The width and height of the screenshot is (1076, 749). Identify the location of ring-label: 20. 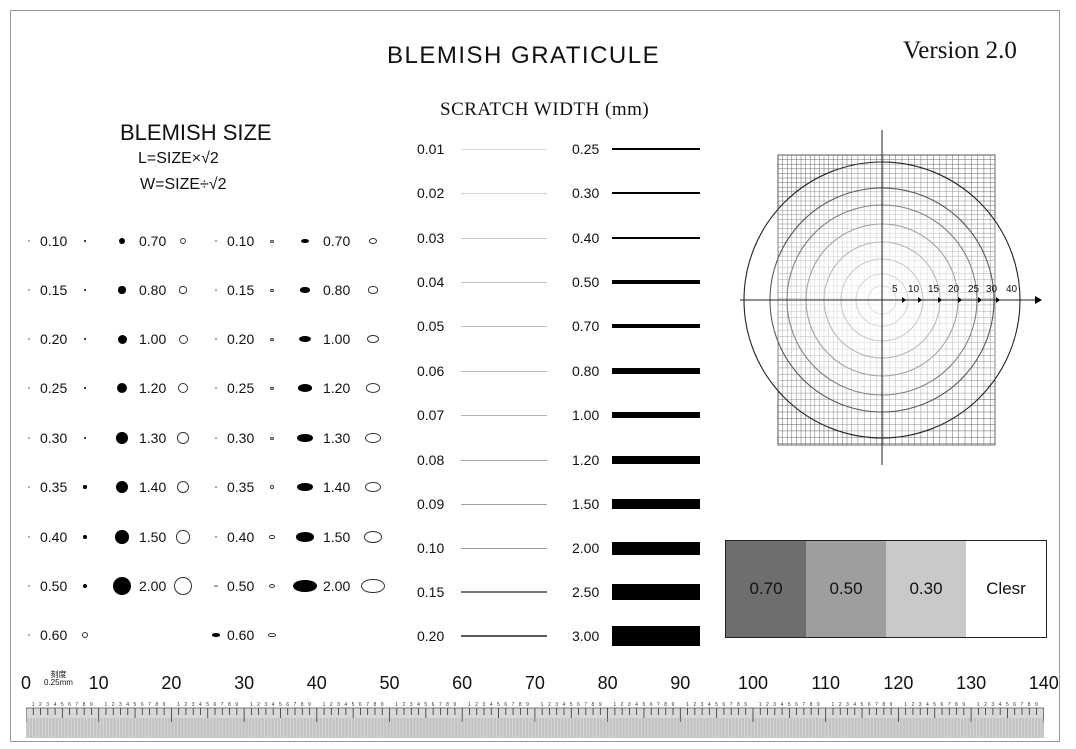
(954, 289).